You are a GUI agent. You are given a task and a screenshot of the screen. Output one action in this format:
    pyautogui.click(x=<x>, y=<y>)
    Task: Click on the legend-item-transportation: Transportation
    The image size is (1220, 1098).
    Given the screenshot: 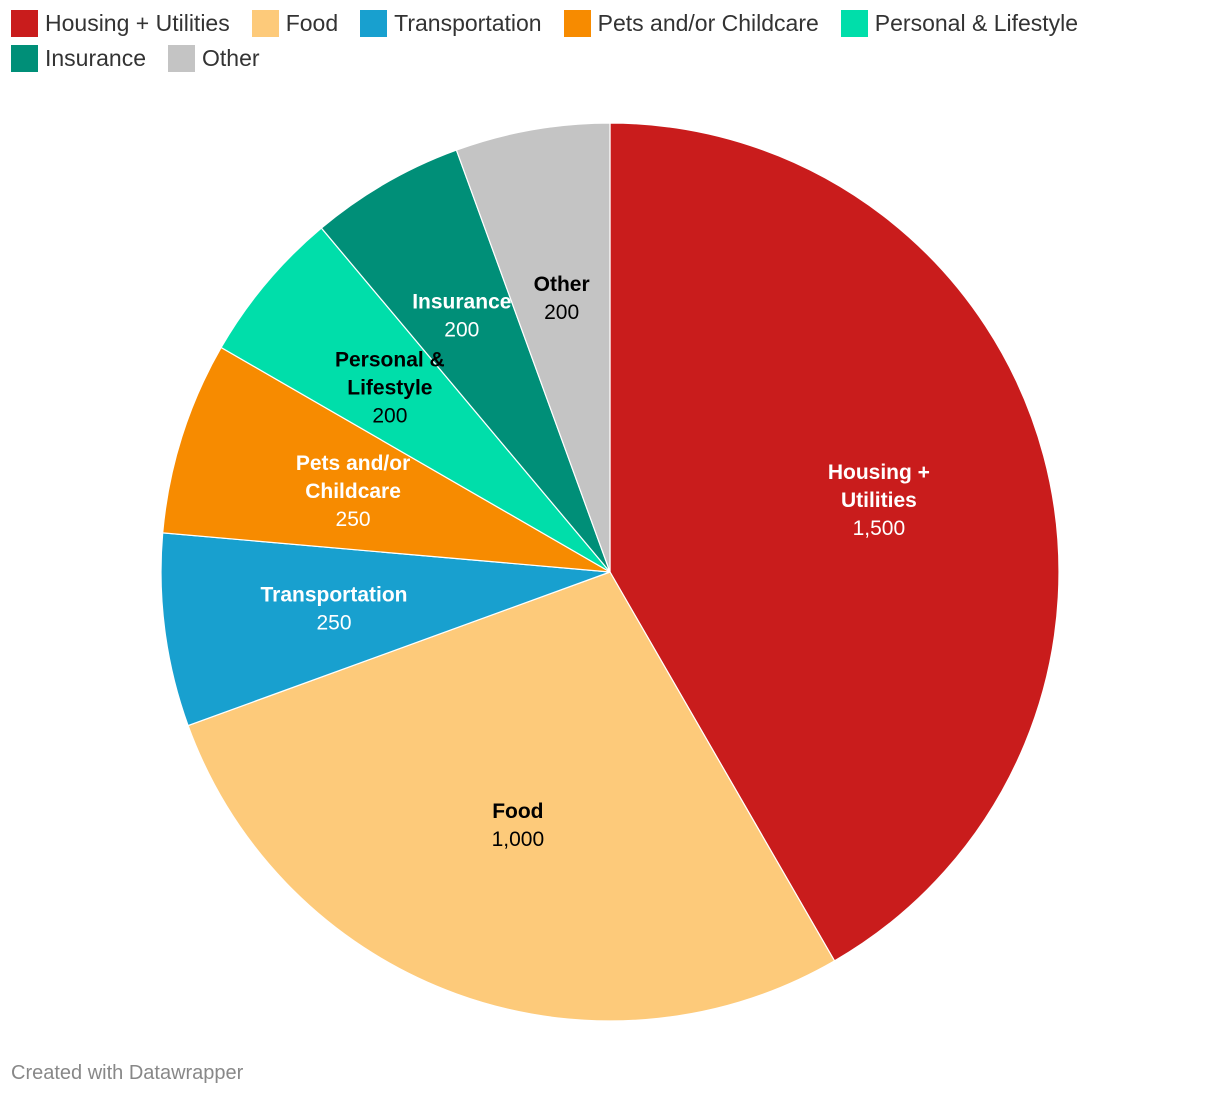 What is the action you would take?
    pyautogui.click(x=451, y=23)
    